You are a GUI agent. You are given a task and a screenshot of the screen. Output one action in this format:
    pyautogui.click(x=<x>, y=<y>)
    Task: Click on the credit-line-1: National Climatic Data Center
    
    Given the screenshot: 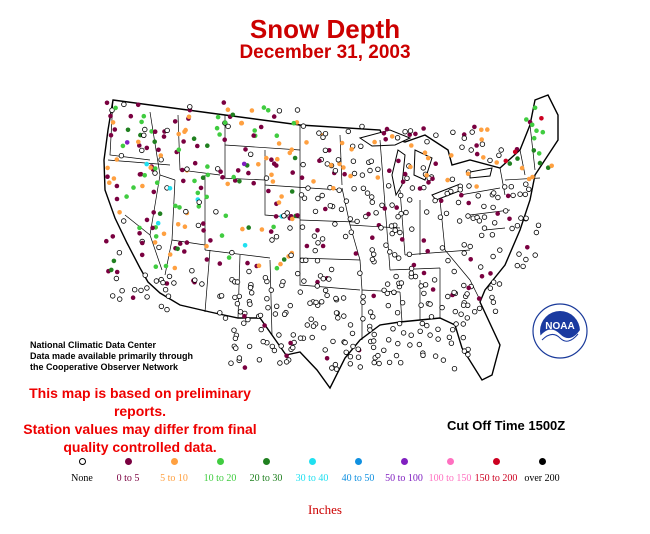 What is the action you would take?
    pyautogui.click(x=93, y=345)
    